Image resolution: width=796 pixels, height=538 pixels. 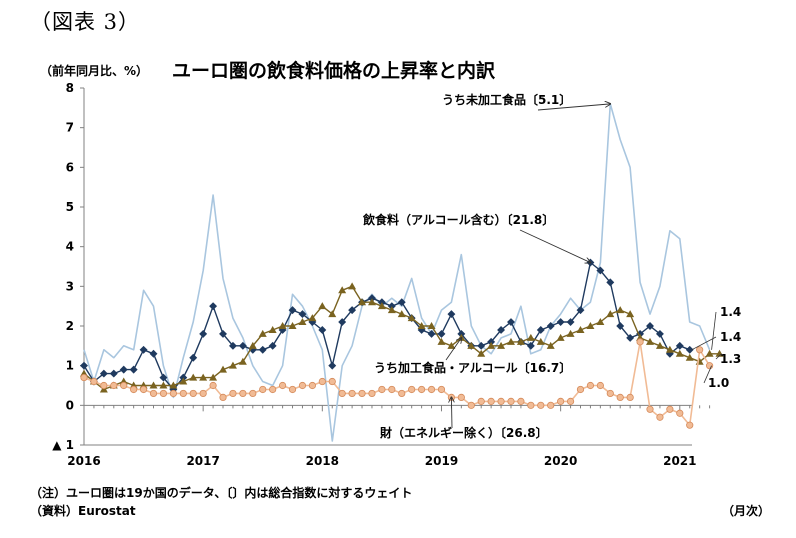 What do you see at coordinates (83, 511) in the screenshot?
I see `source-note: （資料）Eurostat` at bounding box center [83, 511].